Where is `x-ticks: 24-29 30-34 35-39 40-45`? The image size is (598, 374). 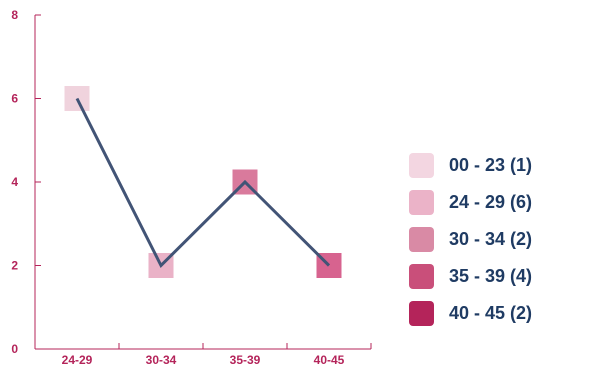
x-ticks: 24-29 30-34 35-39 40-45 is located at coordinates (217, 355).